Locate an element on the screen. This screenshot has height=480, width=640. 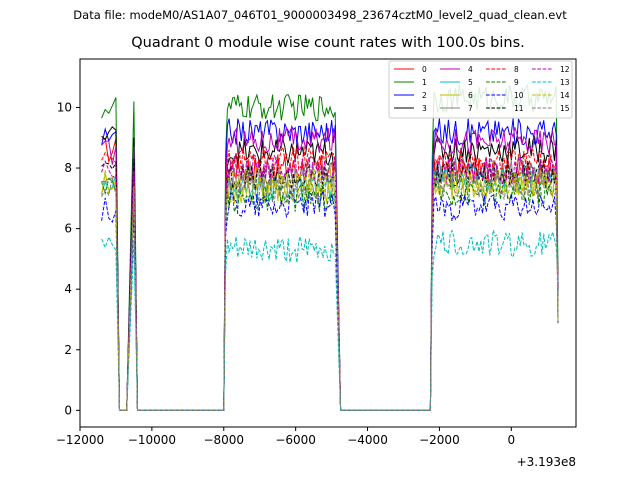
x-tick-label: −8000 is located at coordinates (223, 440).